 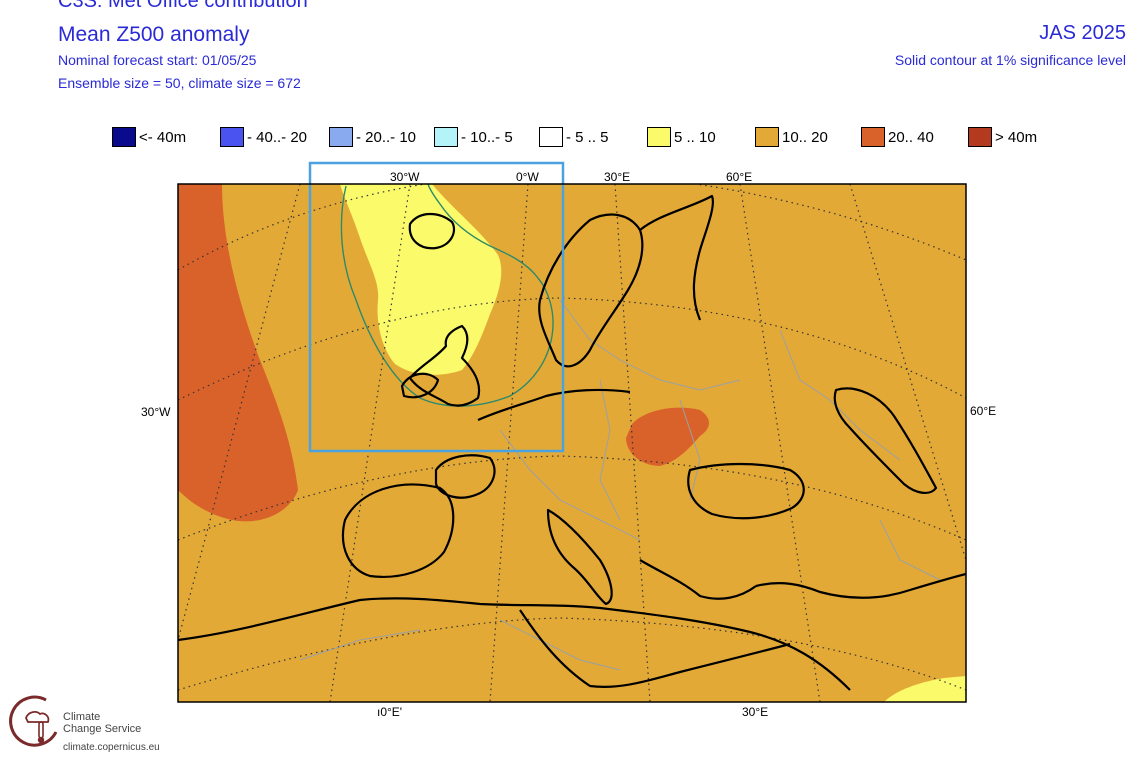 I want to click on lon-label-bottom: ı0°E', so click(x=389, y=712).